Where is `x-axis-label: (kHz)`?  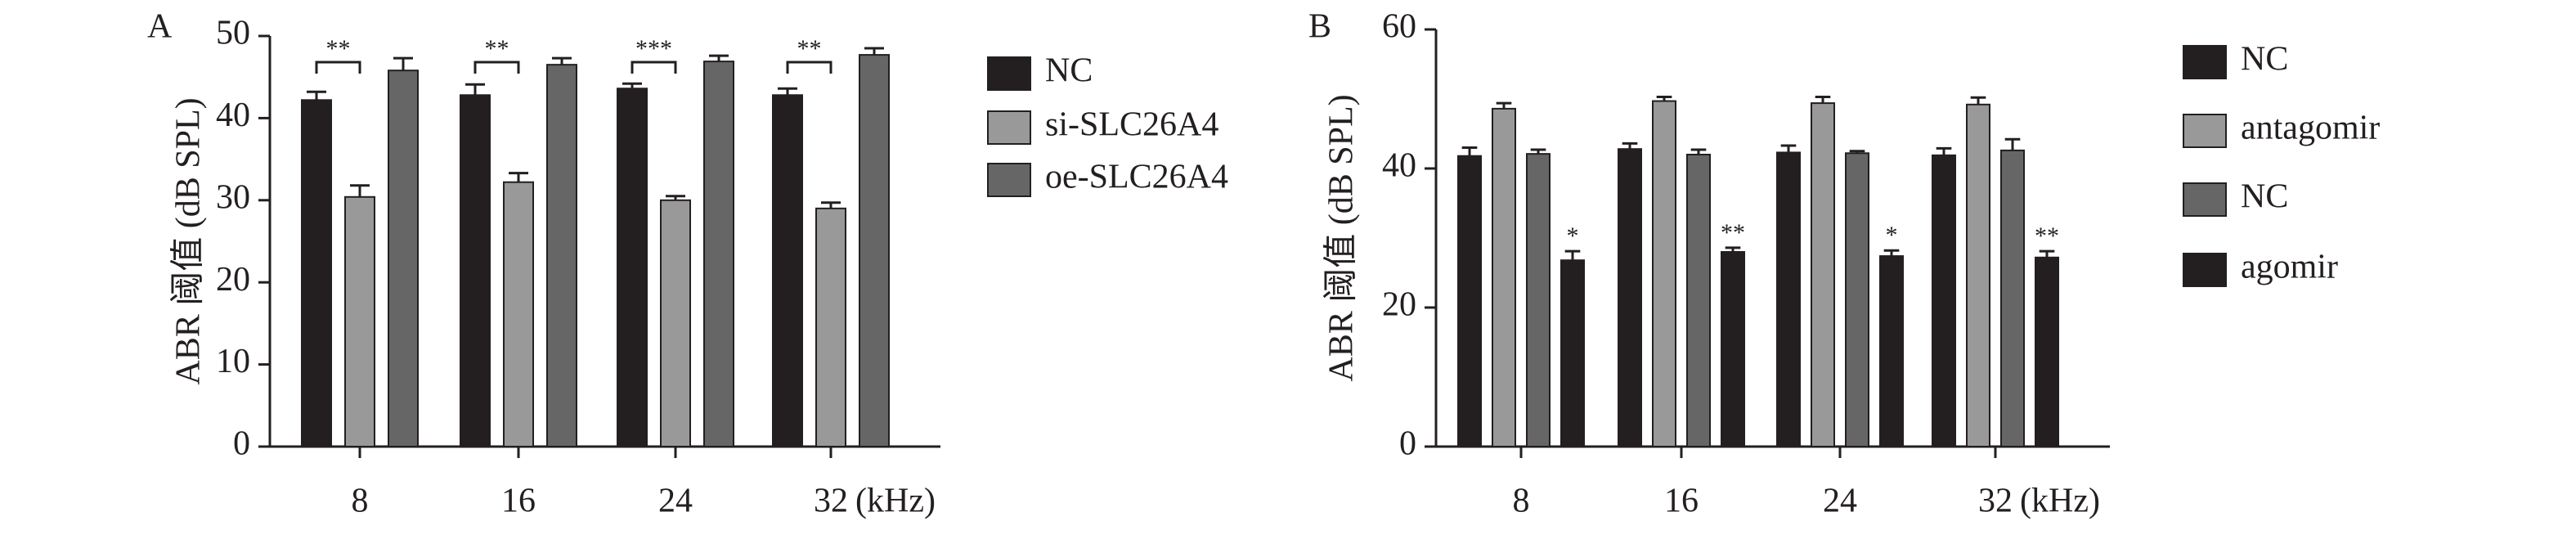 x-axis-label: (kHz) is located at coordinates (2060, 502).